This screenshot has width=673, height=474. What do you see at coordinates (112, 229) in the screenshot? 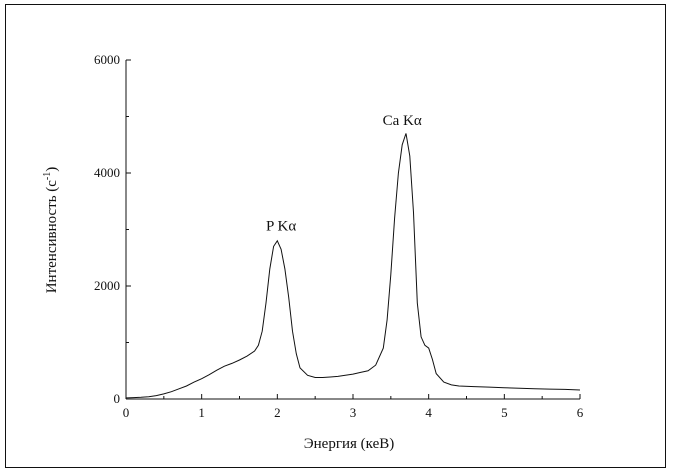
I see `y-ticks: 0 2000 4000 6000` at bounding box center [112, 229].